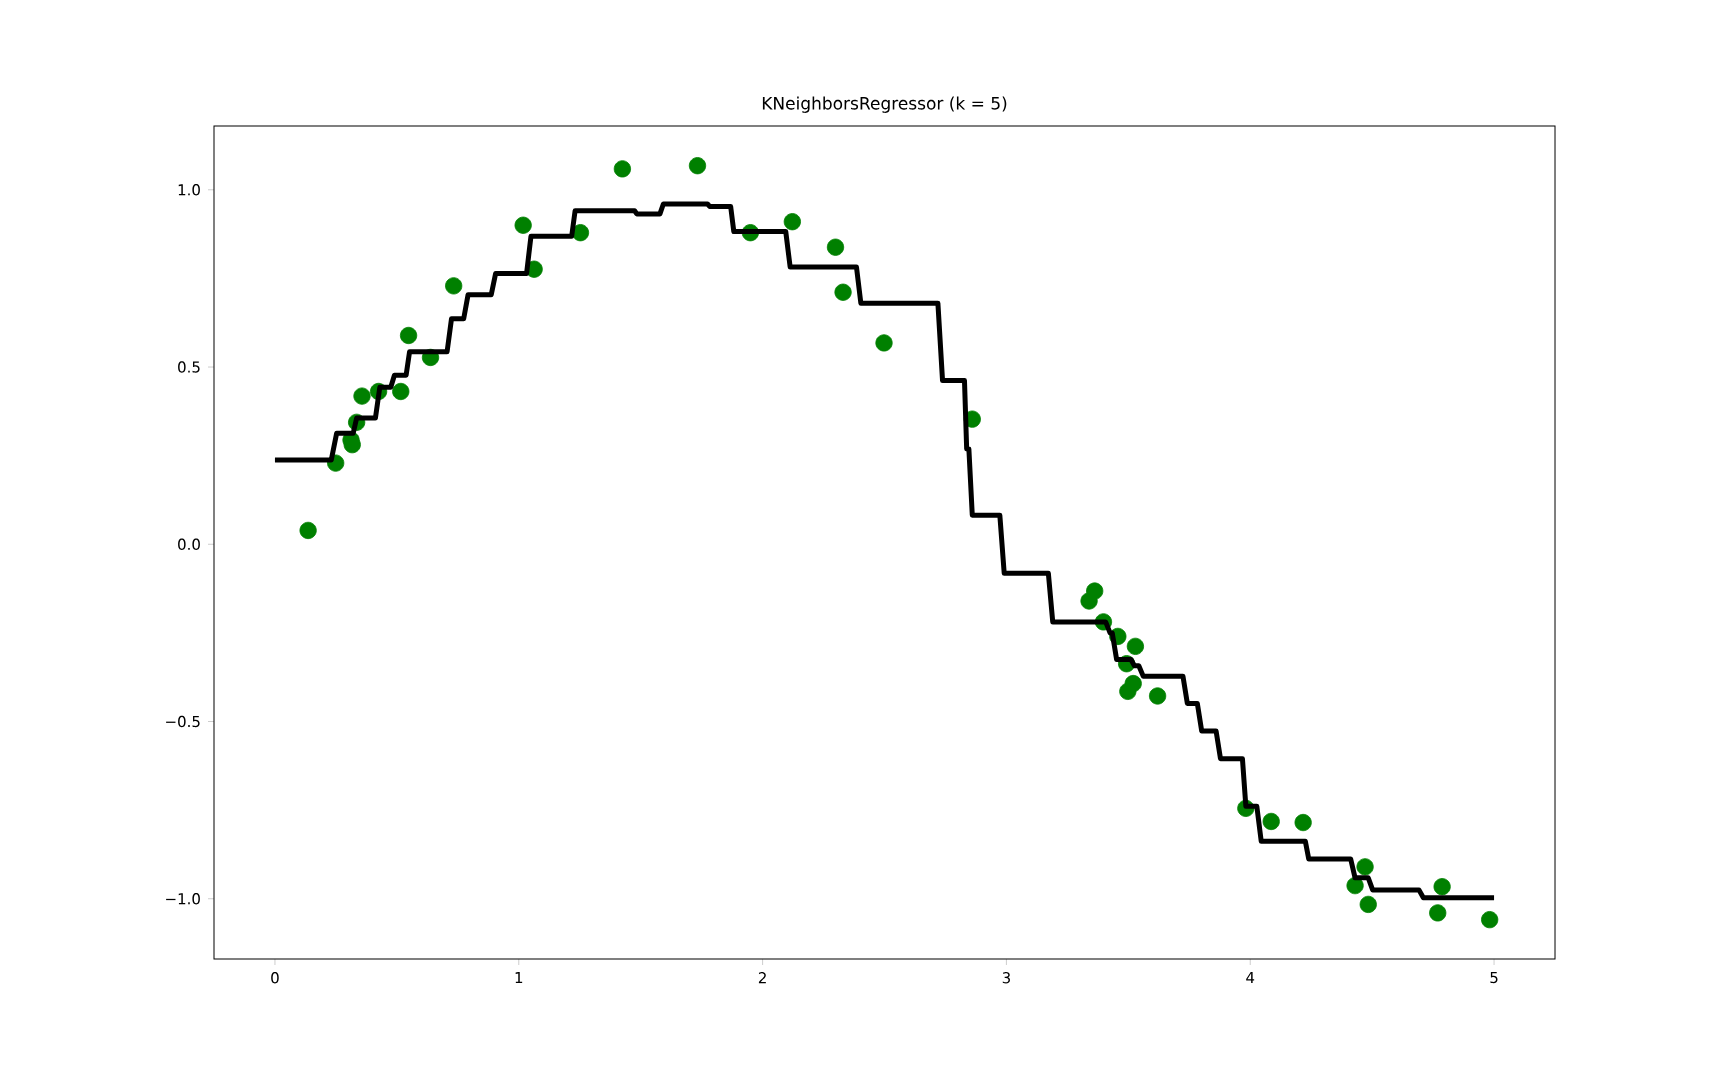  What do you see at coordinates (189, 544) in the screenshot?
I see `y-tick-label: 0.0` at bounding box center [189, 544].